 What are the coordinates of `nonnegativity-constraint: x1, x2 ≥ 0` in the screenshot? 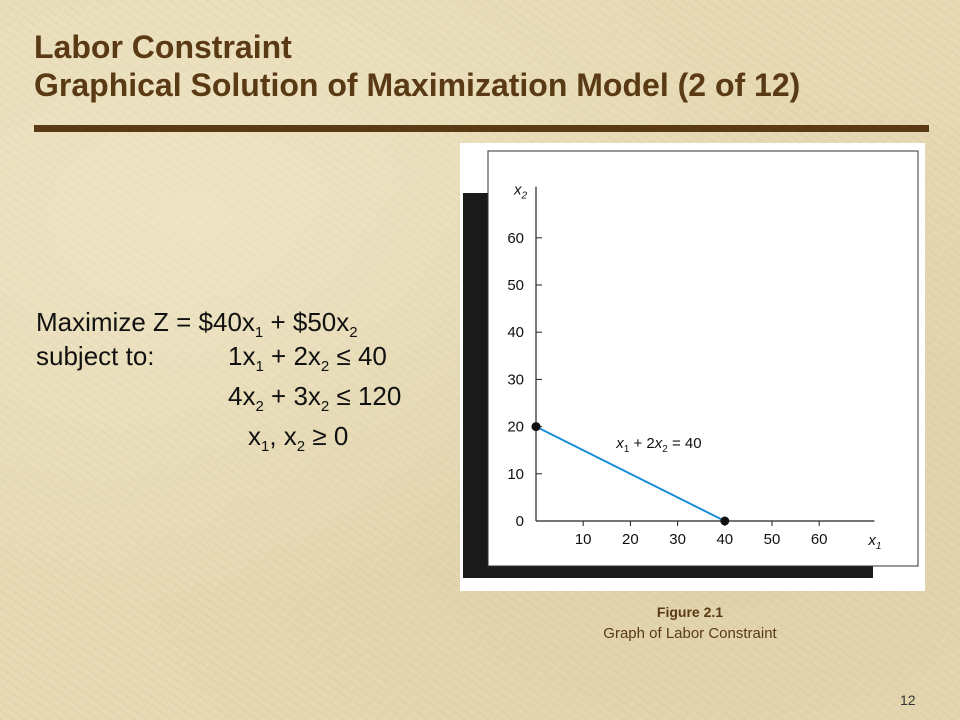 It's located at (298, 437).